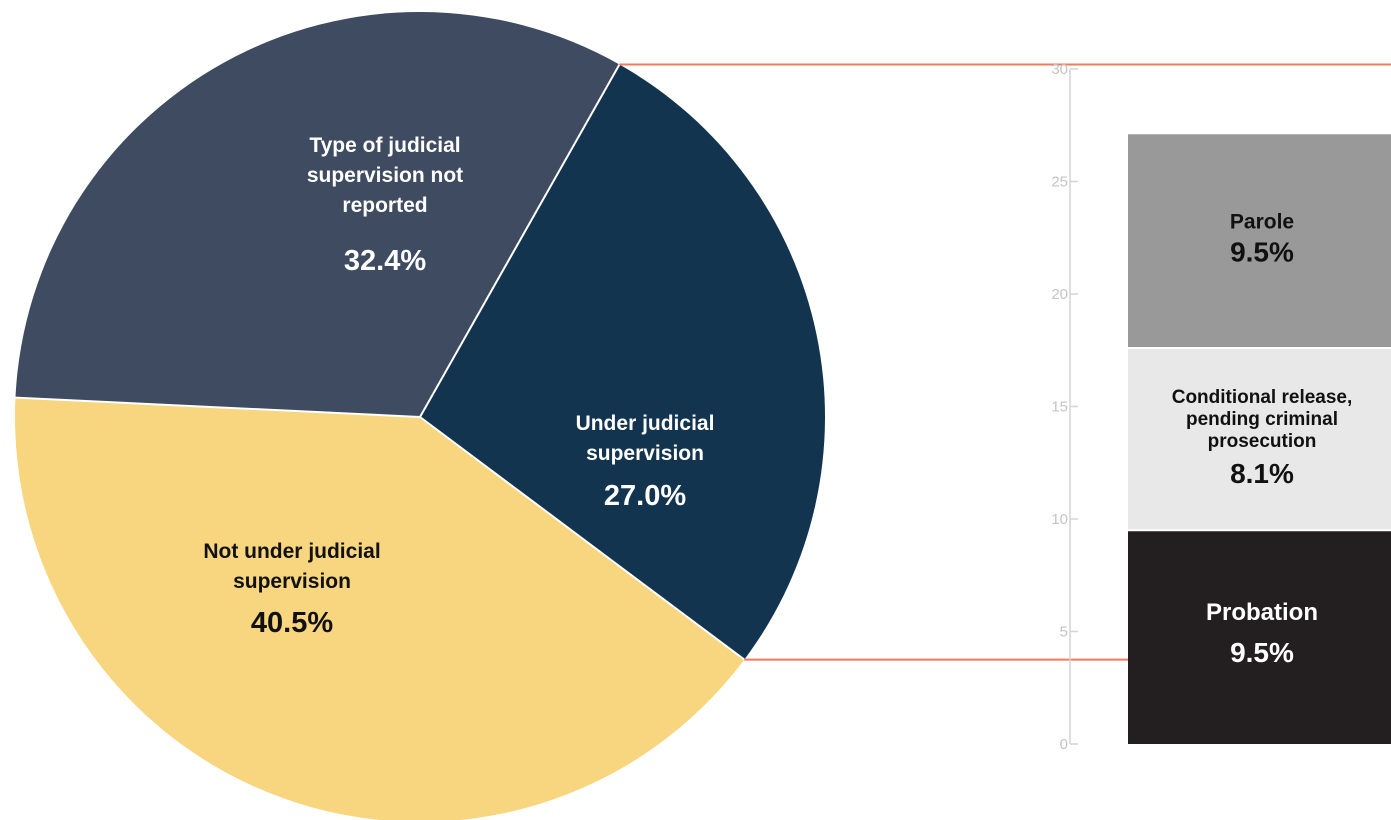  What do you see at coordinates (291, 566) in the screenshot?
I see `pie-label-not-under-judicial-supervision: Not under judicial supervision` at bounding box center [291, 566].